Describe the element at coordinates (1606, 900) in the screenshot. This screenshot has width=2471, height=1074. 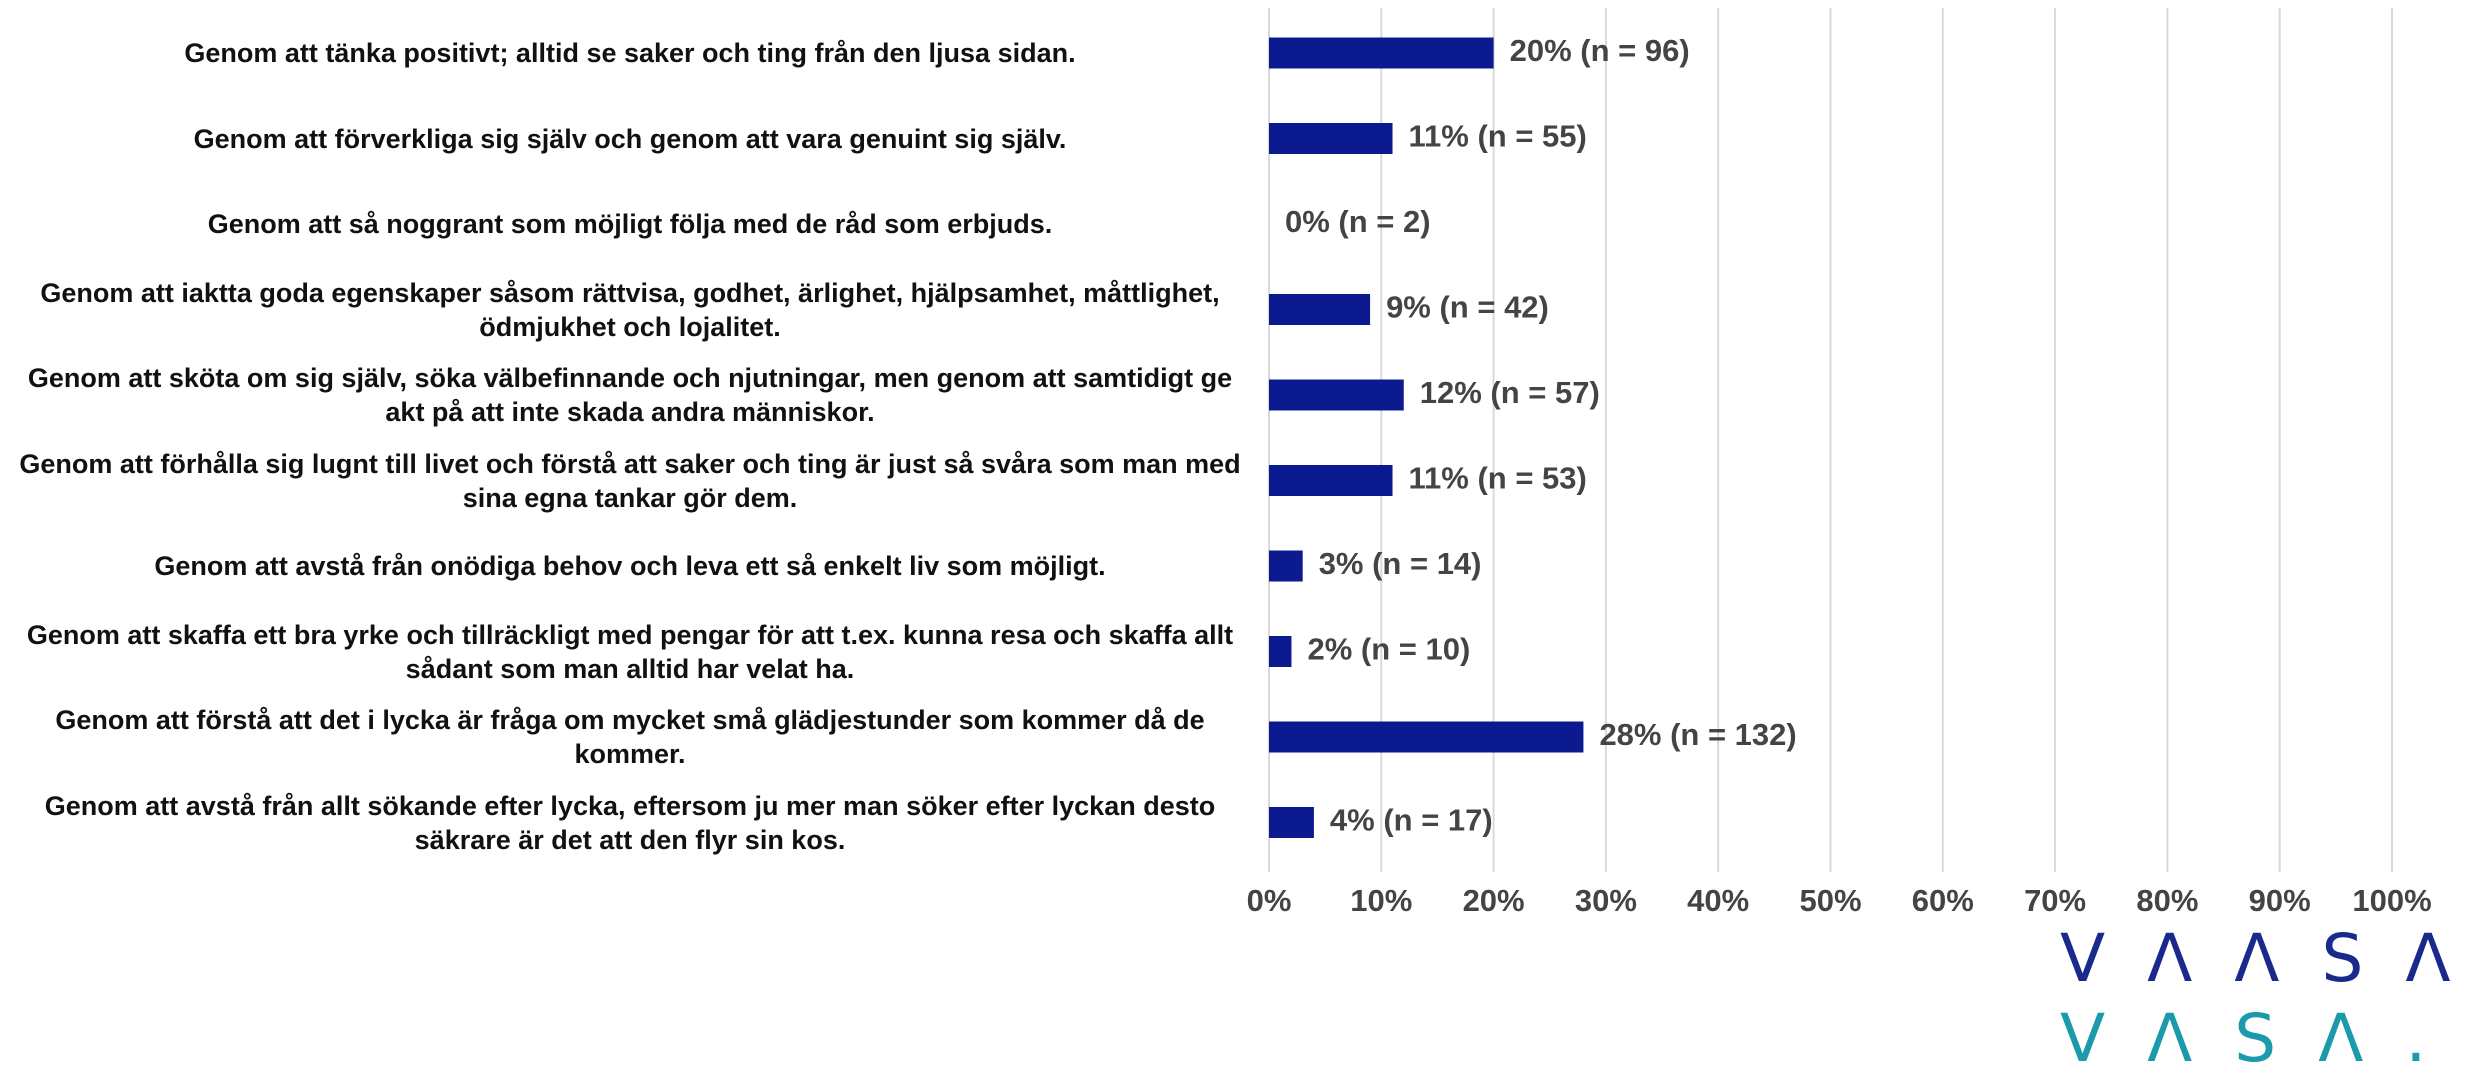
I see `x-tick-label: 30%` at that location.